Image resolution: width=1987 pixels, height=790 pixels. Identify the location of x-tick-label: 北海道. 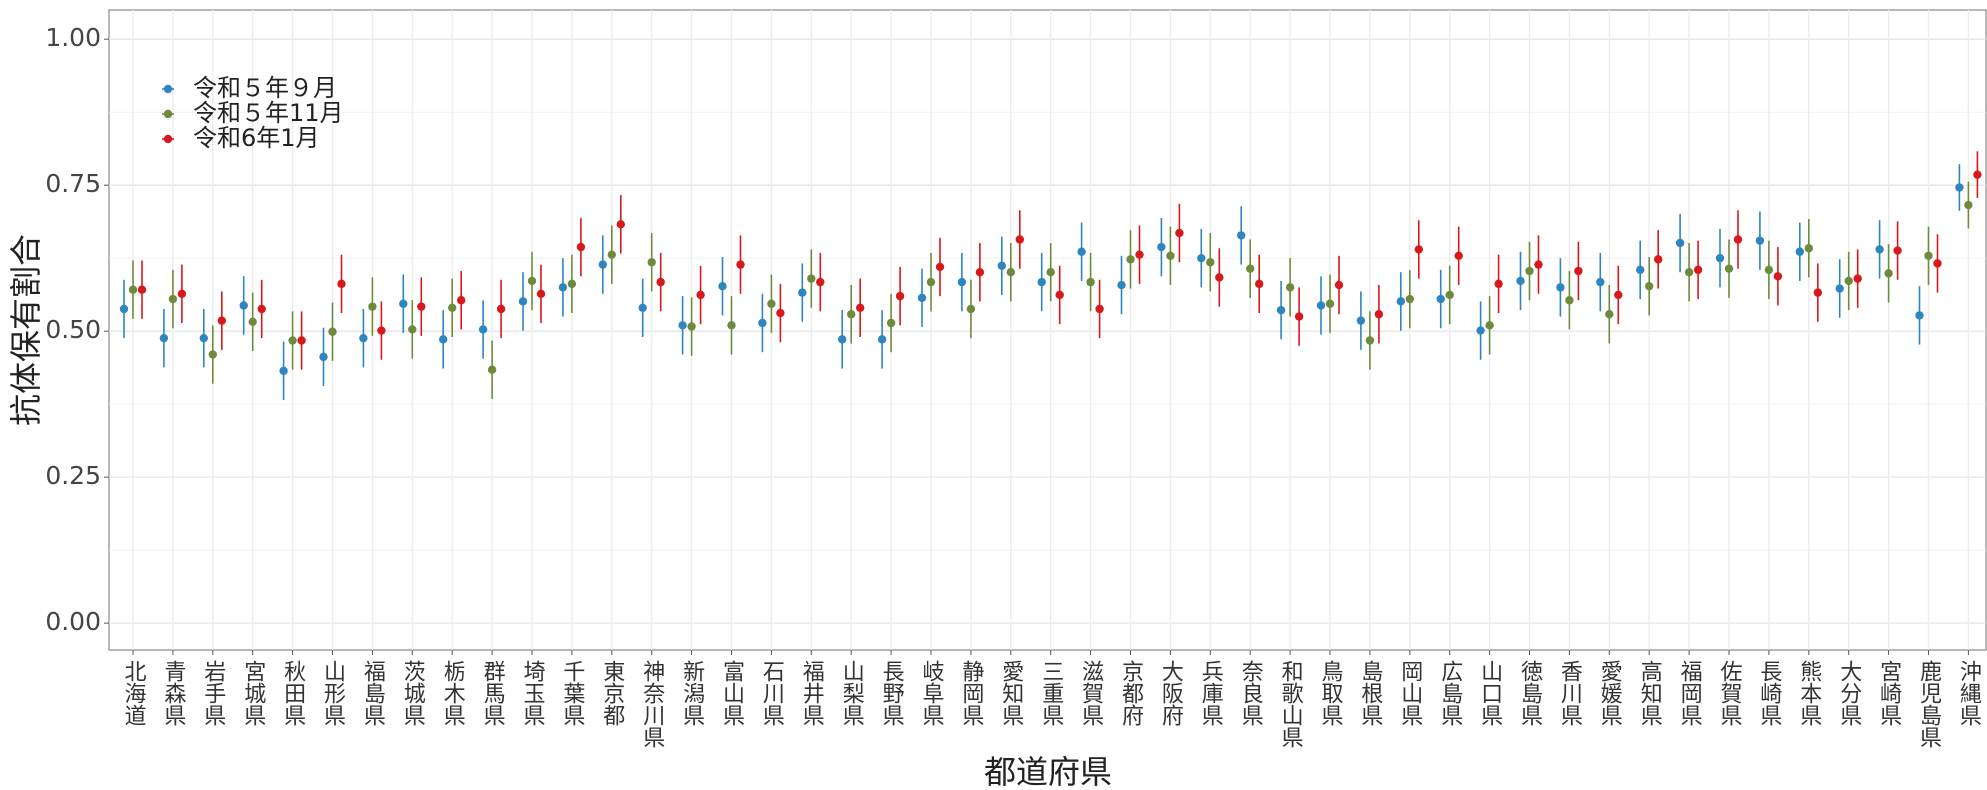
(134, 693).